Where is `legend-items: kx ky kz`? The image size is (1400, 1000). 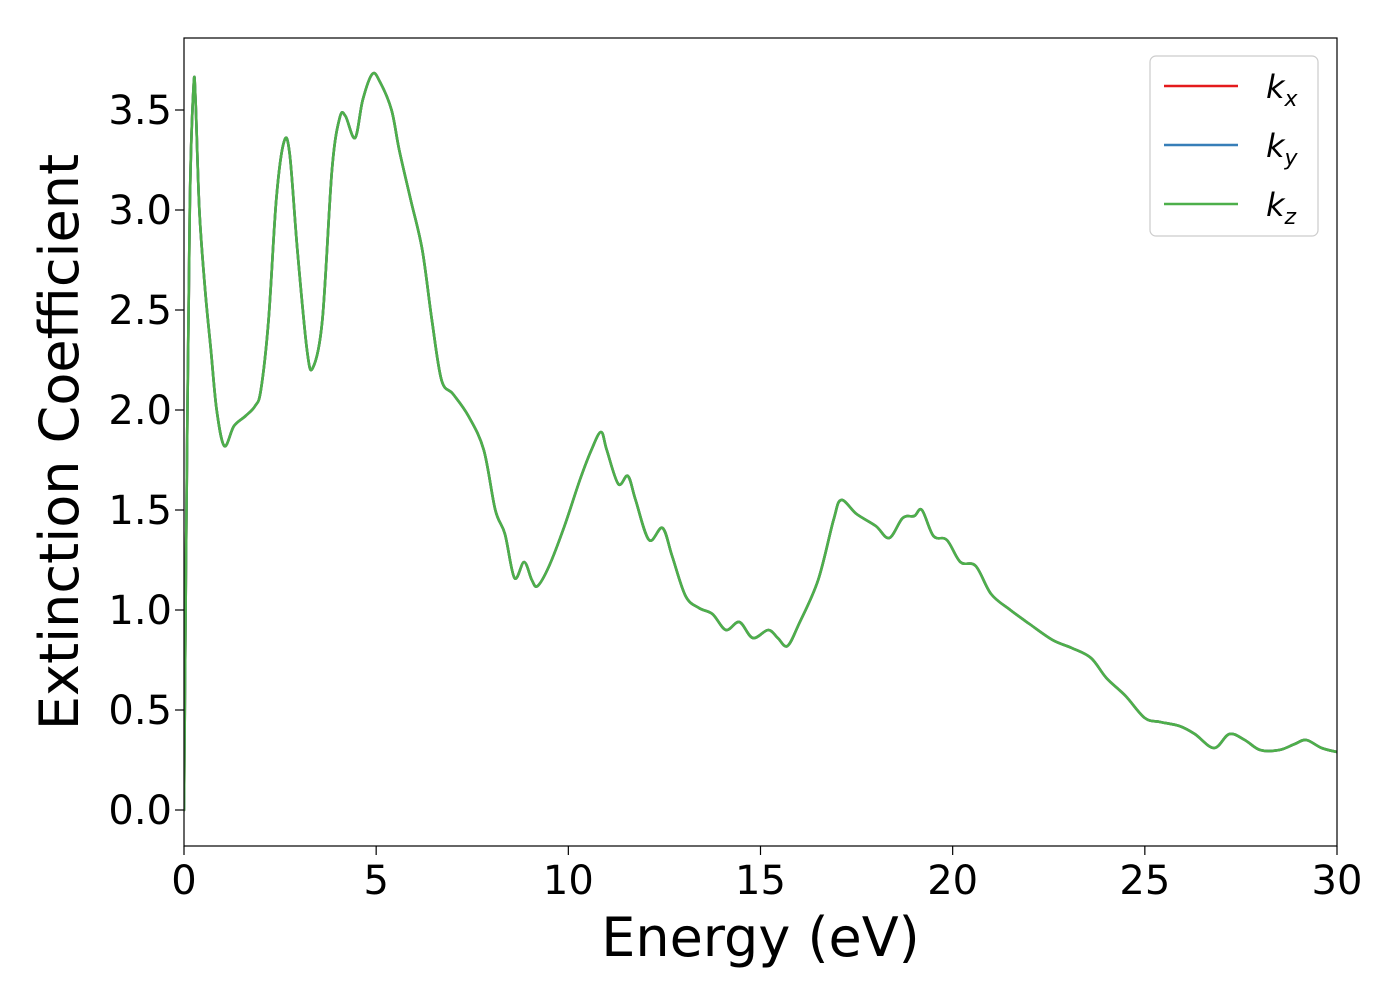 legend-items: kx ky kz is located at coordinates (1231, 149).